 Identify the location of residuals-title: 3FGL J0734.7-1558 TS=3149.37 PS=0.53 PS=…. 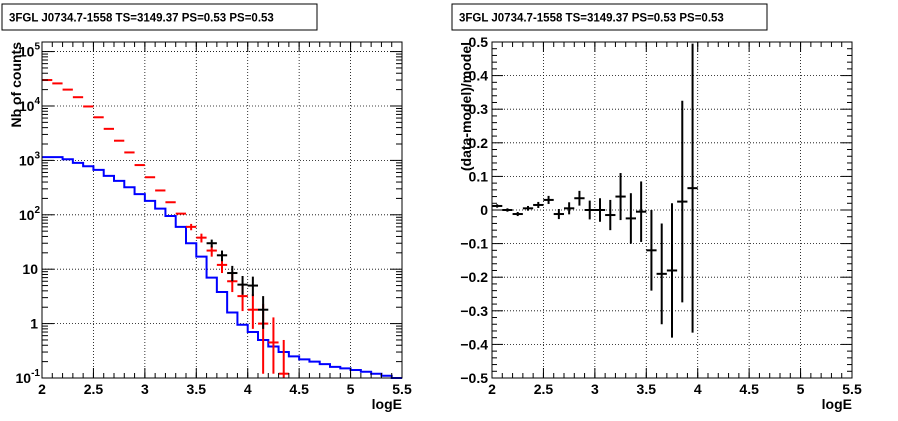
(591, 19).